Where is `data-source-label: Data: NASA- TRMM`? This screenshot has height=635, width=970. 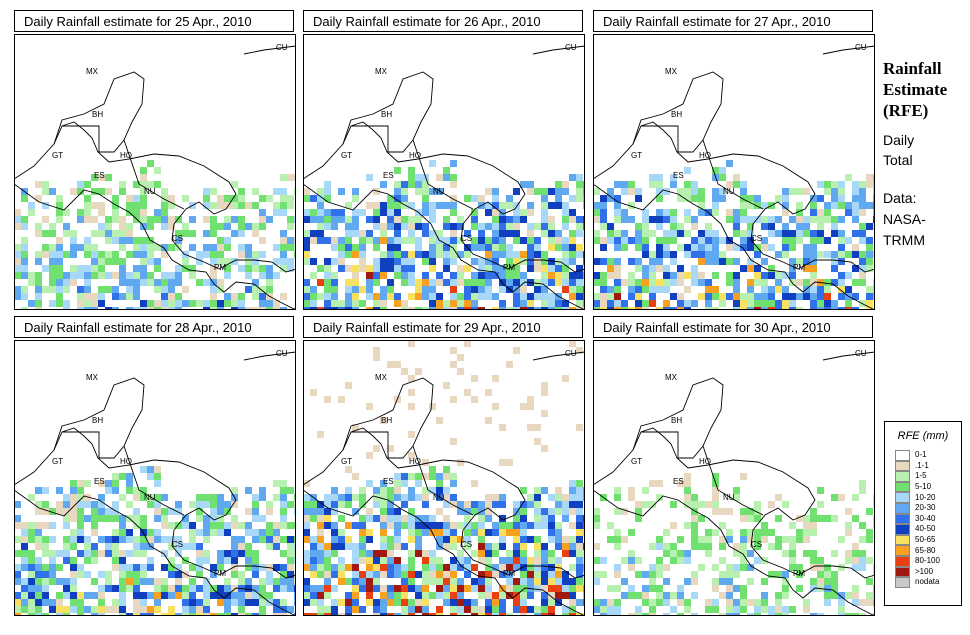
data-source-label: Data: NASA- TRMM is located at coordinates (926, 219).